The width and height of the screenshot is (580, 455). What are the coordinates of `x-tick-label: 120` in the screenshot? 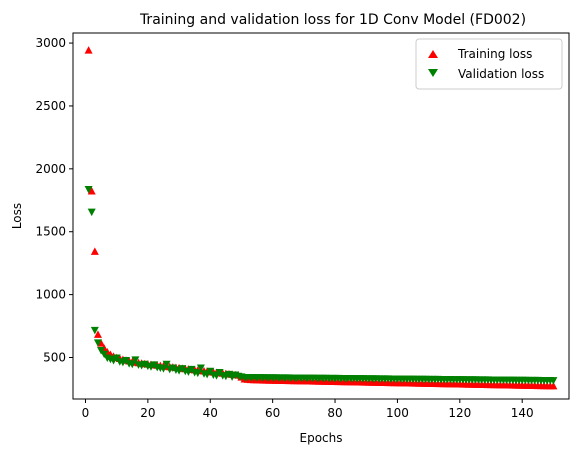 It's located at (459, 413).